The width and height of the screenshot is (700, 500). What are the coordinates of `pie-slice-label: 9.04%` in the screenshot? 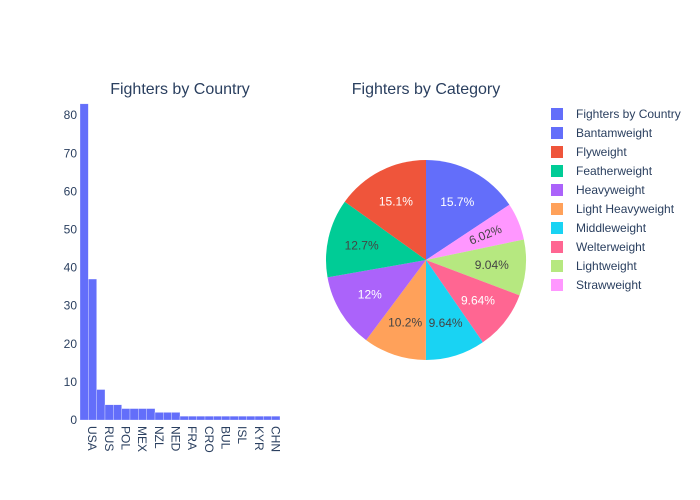 It's located at (492, 265).